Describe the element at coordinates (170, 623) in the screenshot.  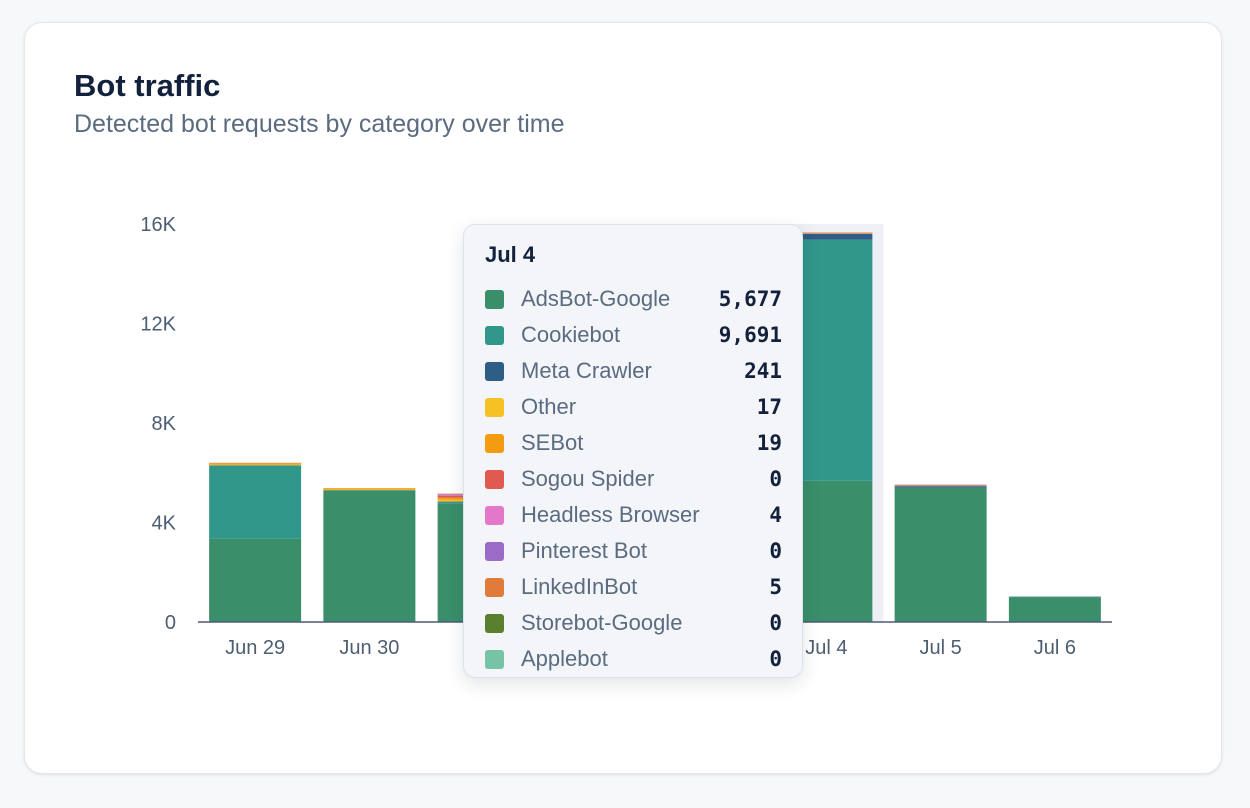
I see `y-tick-label: 0` at that location.